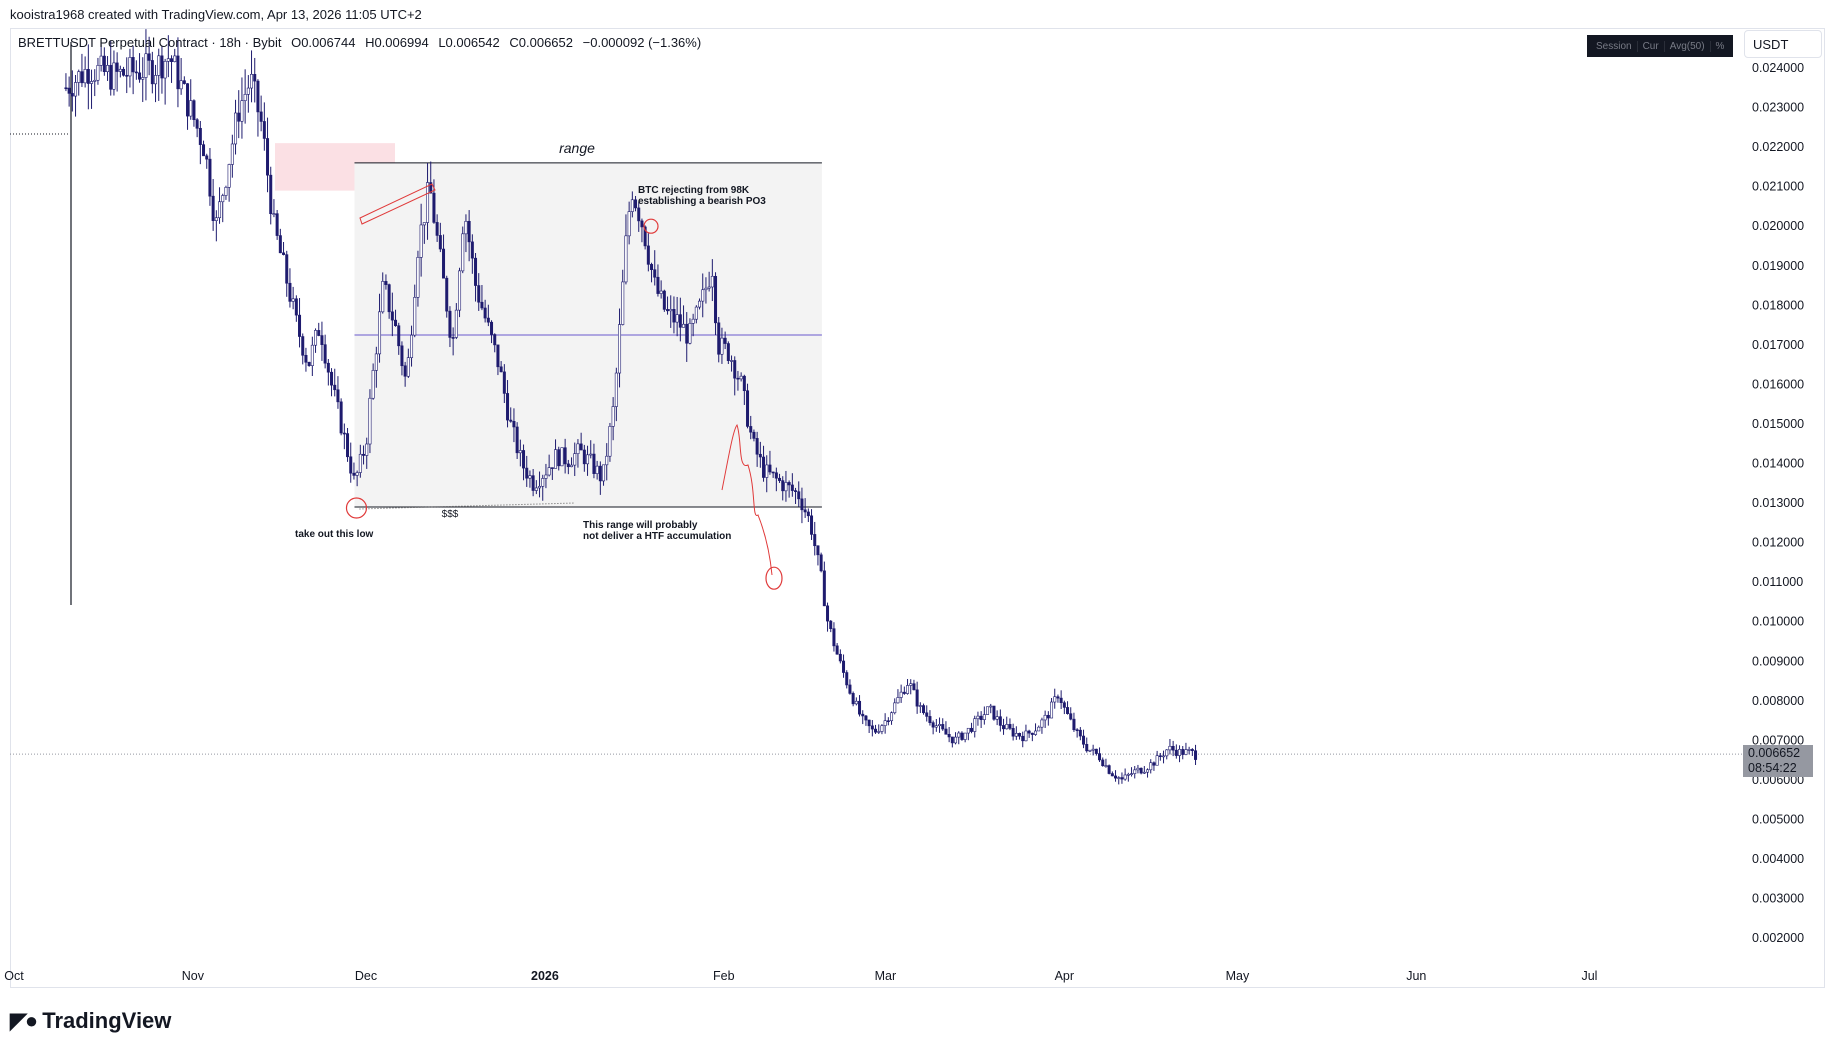  What do you see at coordinates (1651, 46) in the screenshot?
I see `toolbar-currency-button: Cur` at bounding box center [1651, 46].